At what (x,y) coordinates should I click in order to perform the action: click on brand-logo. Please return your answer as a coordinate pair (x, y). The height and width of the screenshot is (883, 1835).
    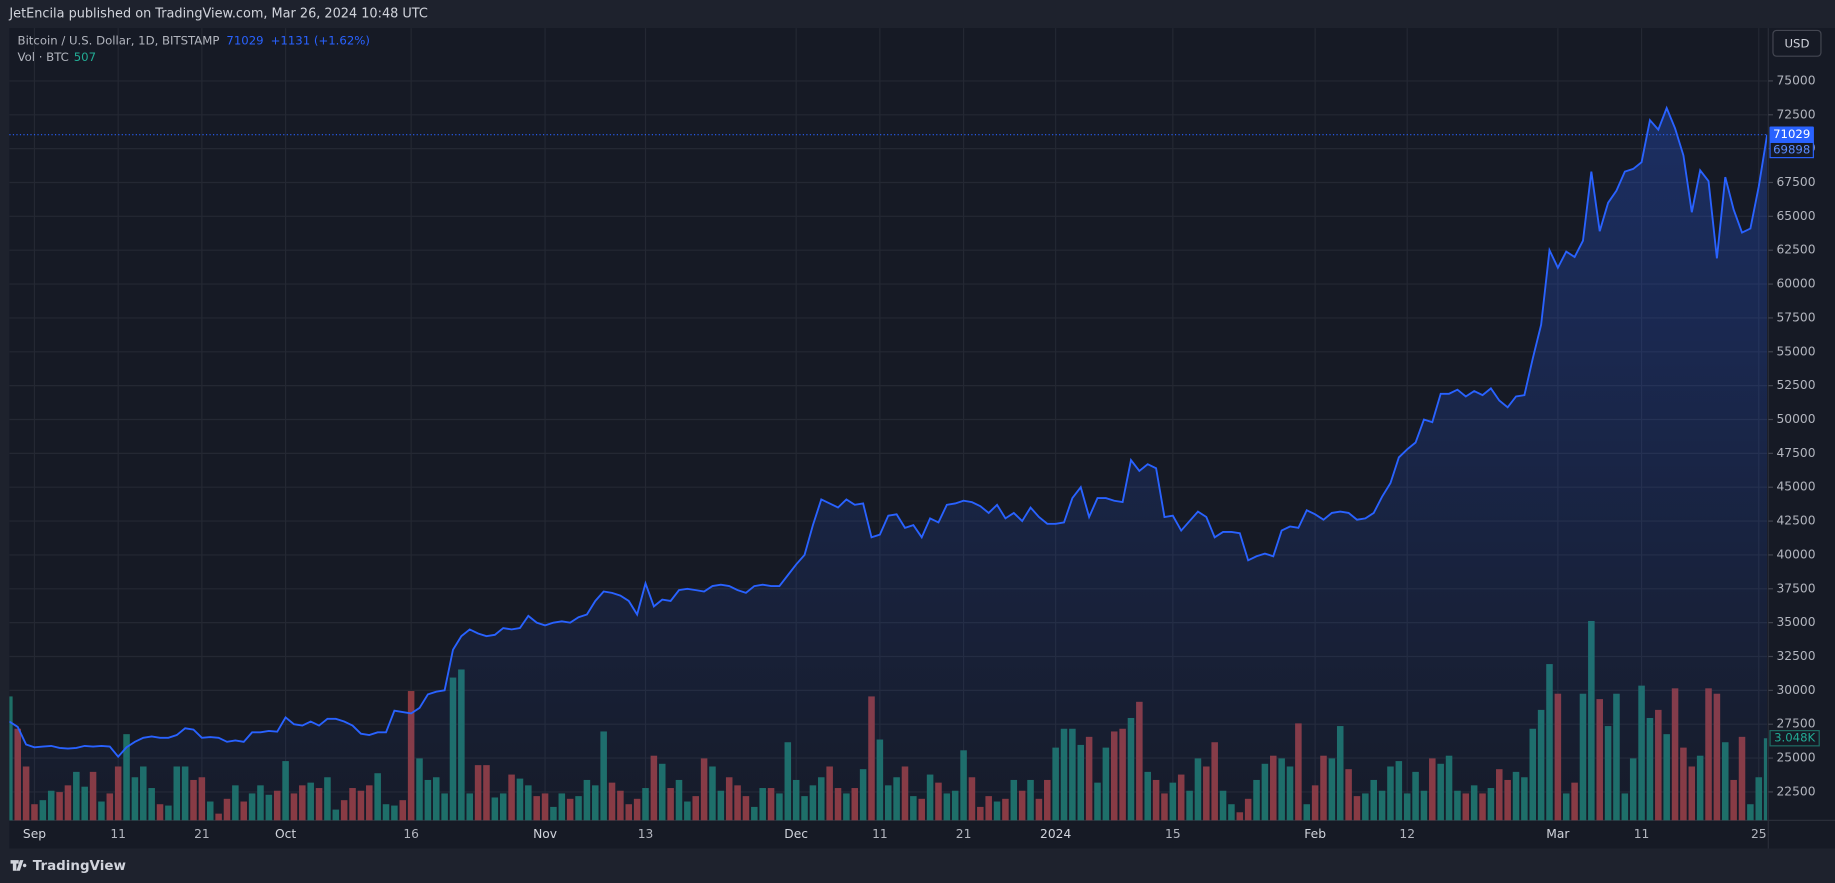
    Looking at the image, I should click on (18, 865).